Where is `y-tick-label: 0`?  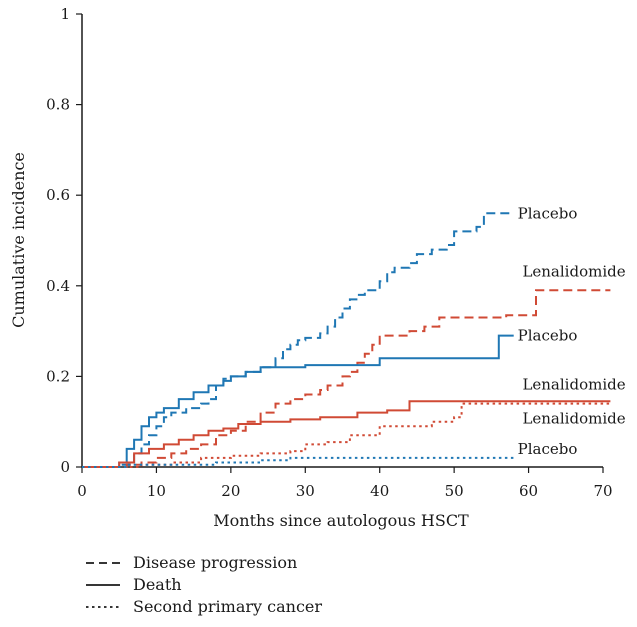 y-tick-label: 0 is located at coordinates (65, 467).